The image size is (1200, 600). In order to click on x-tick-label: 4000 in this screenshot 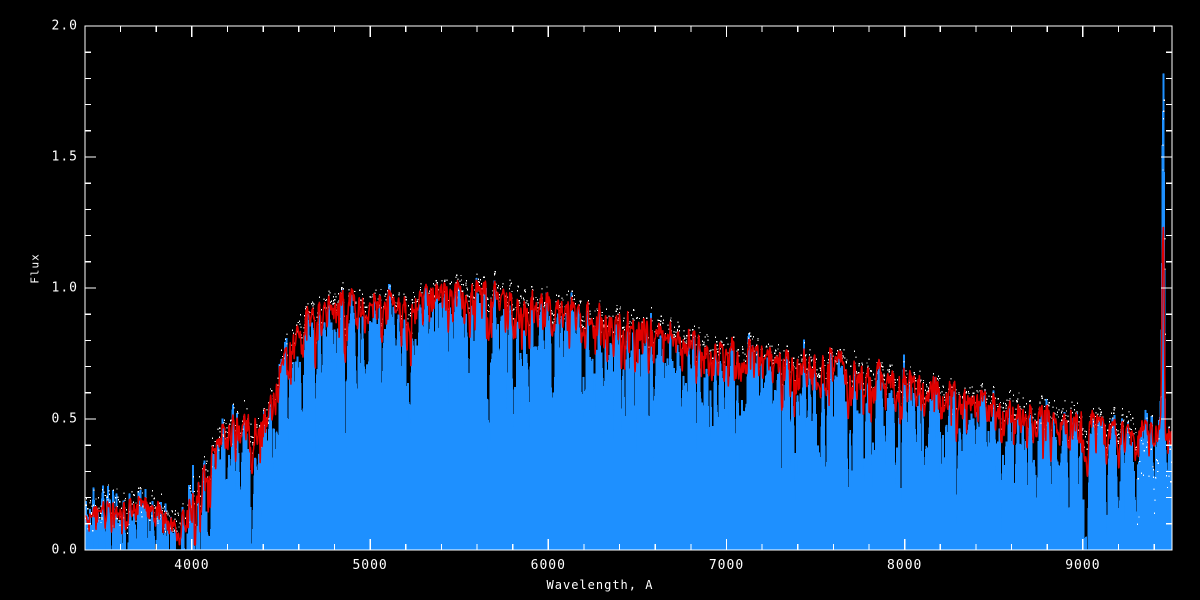, I will do `click(192, 565)`.